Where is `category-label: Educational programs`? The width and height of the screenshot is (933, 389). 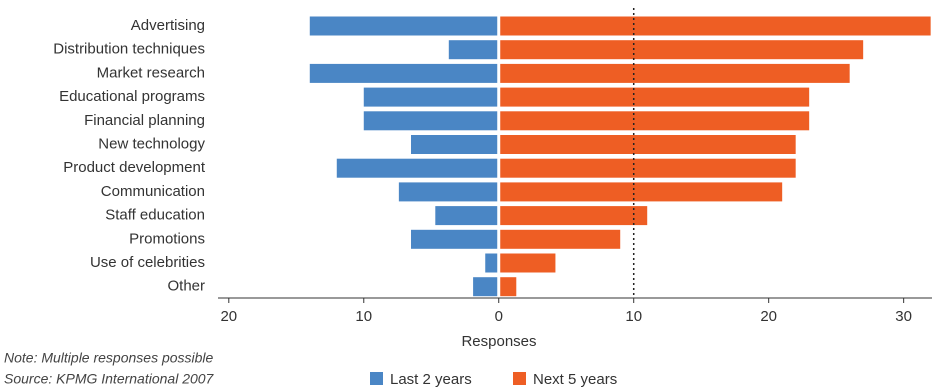 category-label: Educational programs is located at coordinates (132, 96).